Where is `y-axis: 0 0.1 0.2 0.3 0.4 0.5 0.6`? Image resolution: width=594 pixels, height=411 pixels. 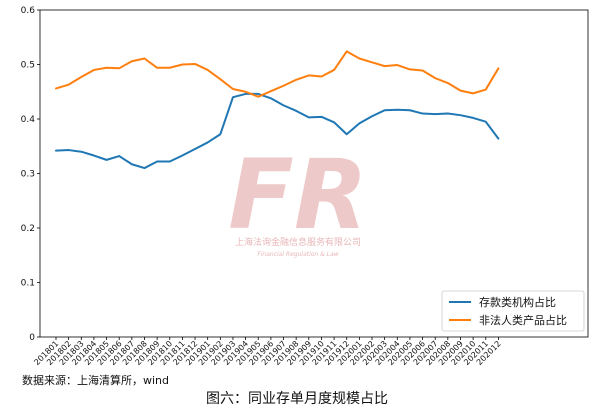
y-axis: 0 0.1 0.2 0.3 0.4 0.5 0.6 is located at coordinates (30, 174).